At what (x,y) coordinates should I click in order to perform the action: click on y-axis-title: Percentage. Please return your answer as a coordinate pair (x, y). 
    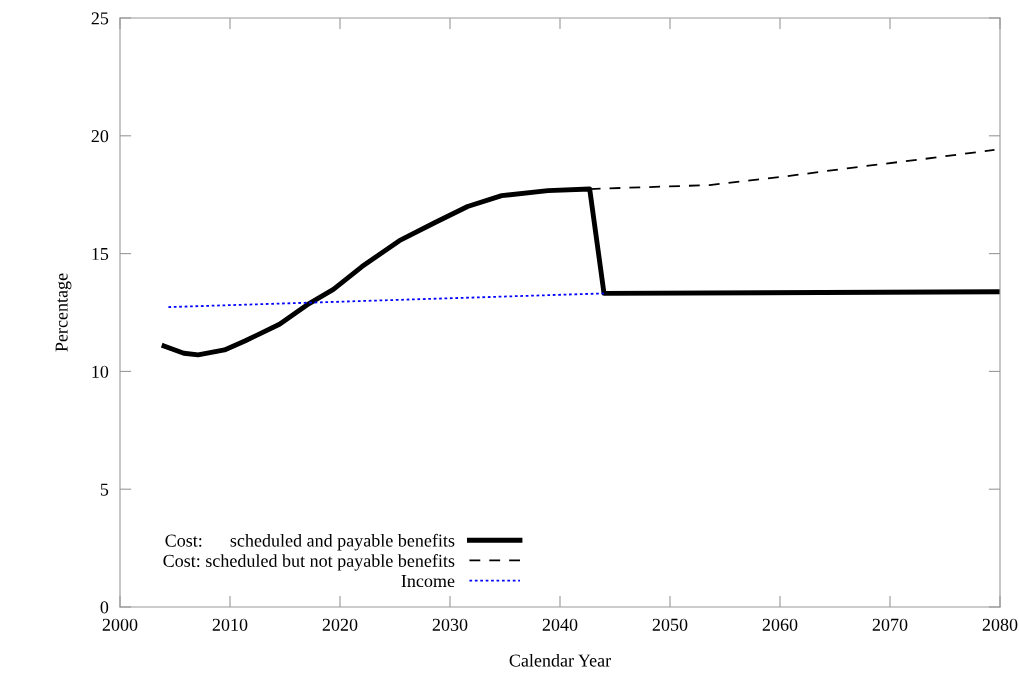
    Looking at the image, I should click on (63, 312).